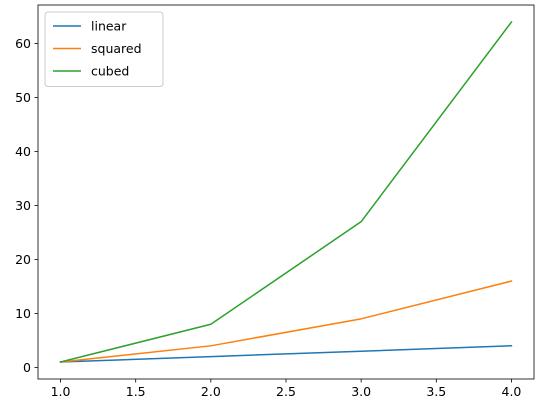  I want to click on x-tick-label: 3.5, so click(436, 391).